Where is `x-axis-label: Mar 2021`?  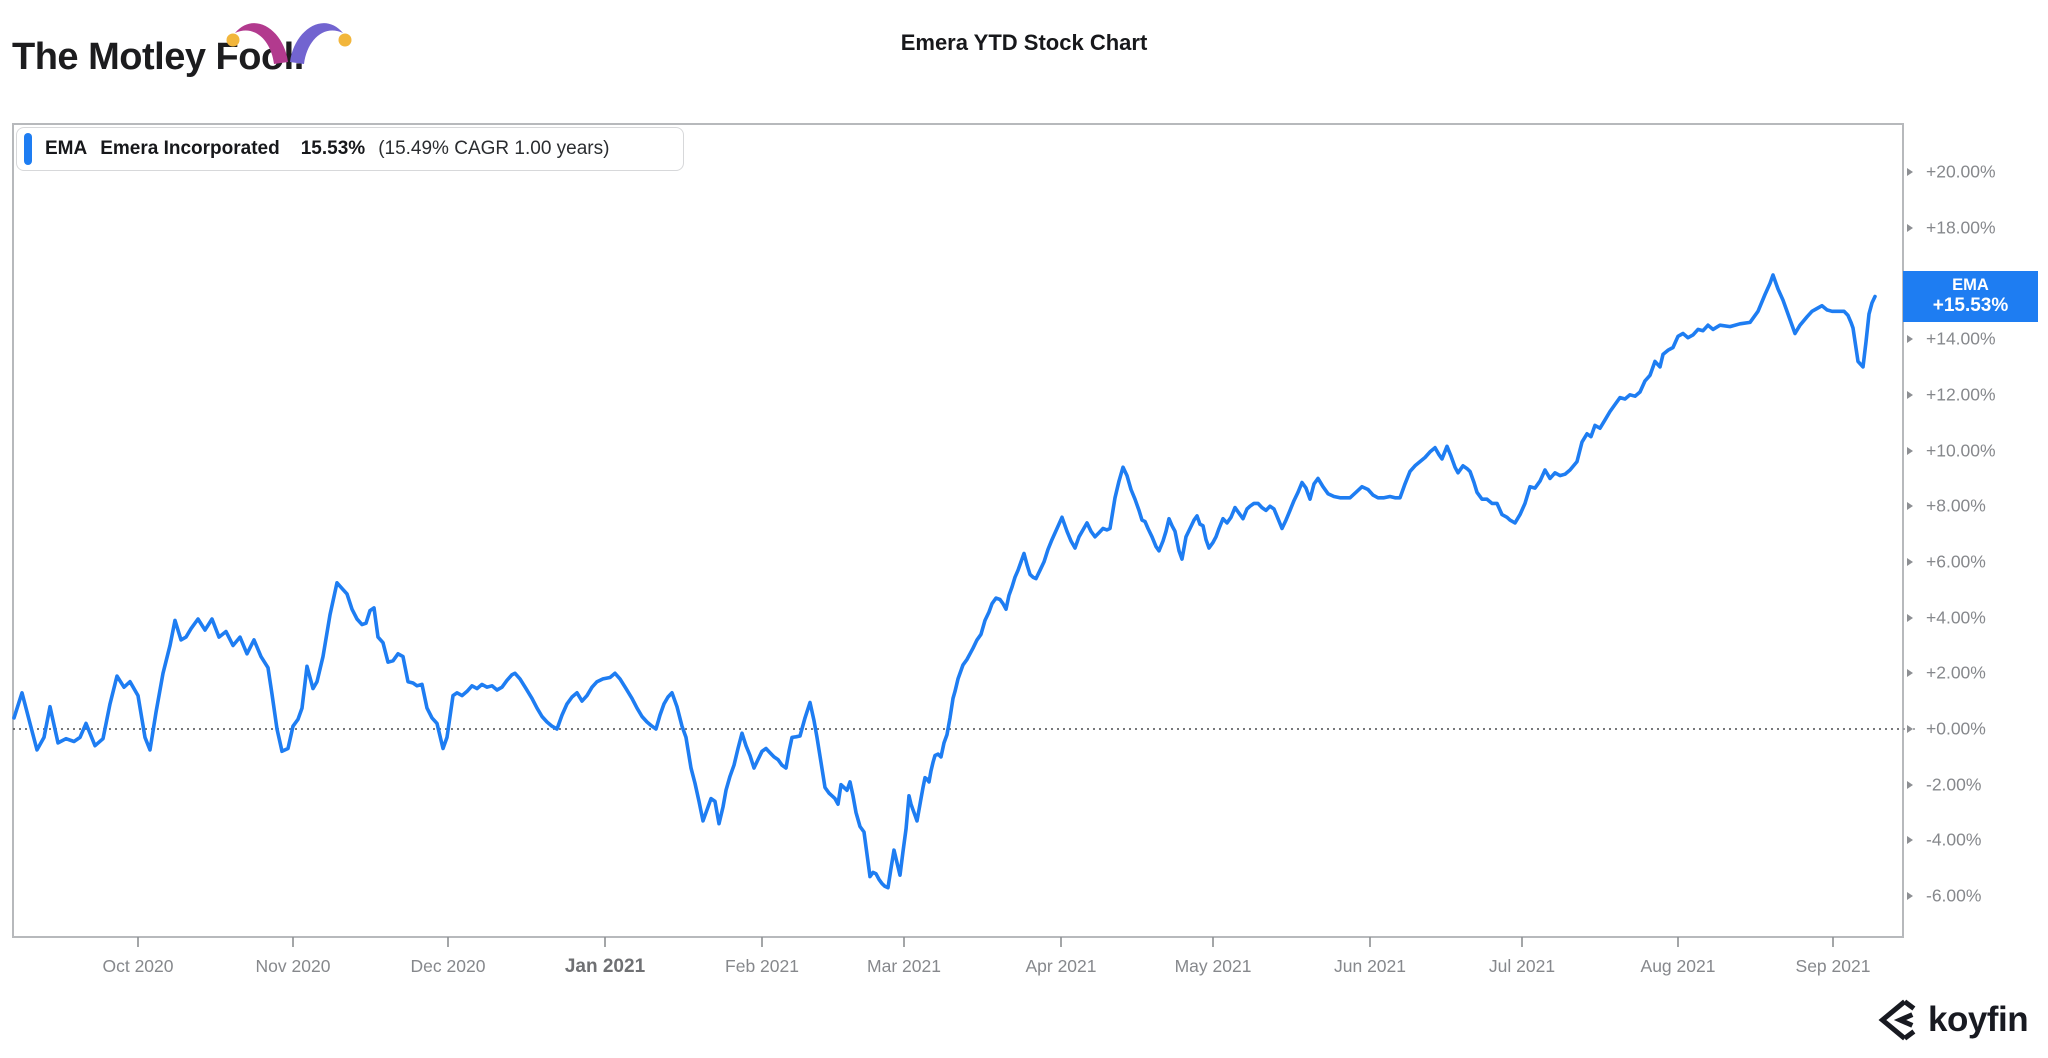 x-axis-label: Mar 2021 is located at coordinates (904, 966).